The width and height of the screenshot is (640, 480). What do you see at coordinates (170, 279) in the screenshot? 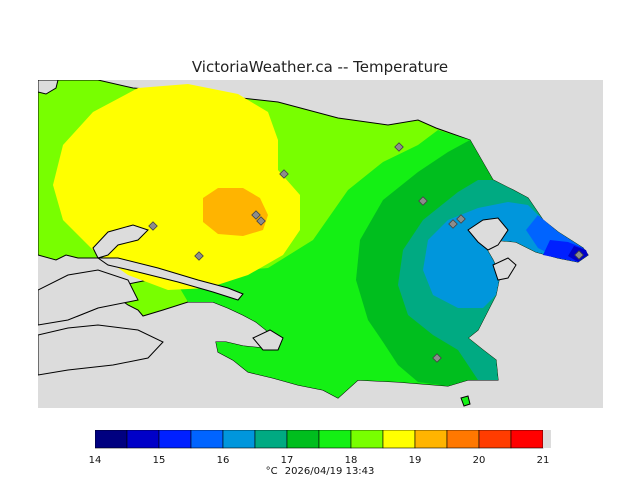
I see `inlet-channel` at bounding box center [170, 279].